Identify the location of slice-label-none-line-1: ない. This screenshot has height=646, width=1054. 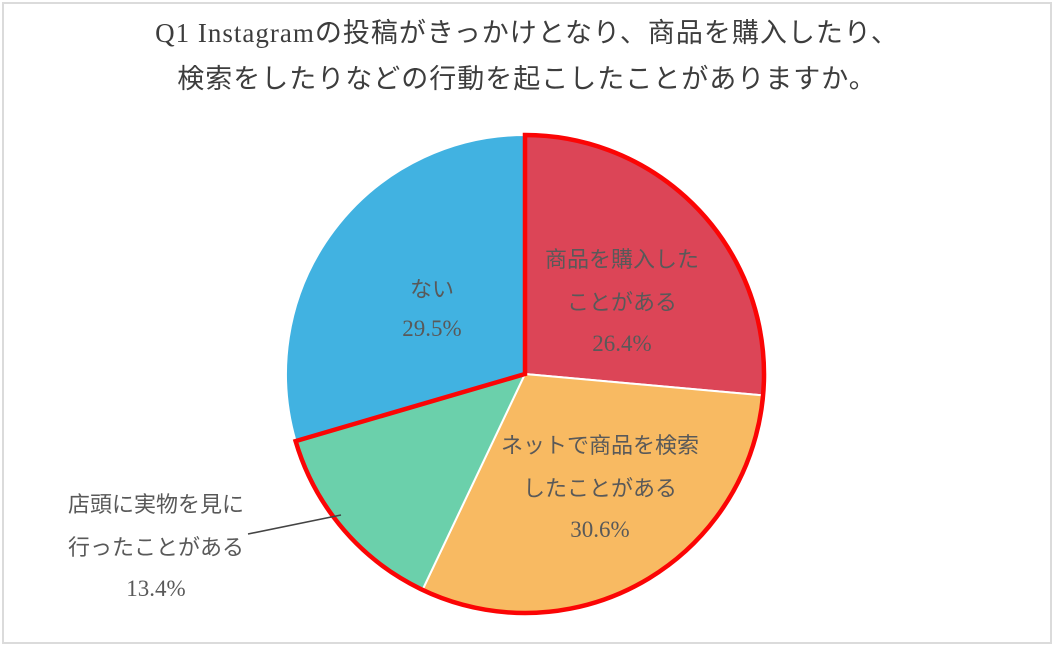
(431, 290).